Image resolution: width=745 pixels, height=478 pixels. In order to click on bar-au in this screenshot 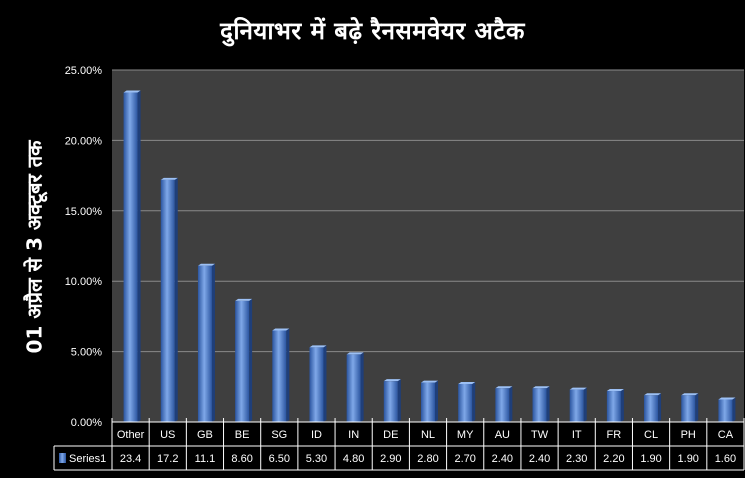, I will do `click(502, 405)`.